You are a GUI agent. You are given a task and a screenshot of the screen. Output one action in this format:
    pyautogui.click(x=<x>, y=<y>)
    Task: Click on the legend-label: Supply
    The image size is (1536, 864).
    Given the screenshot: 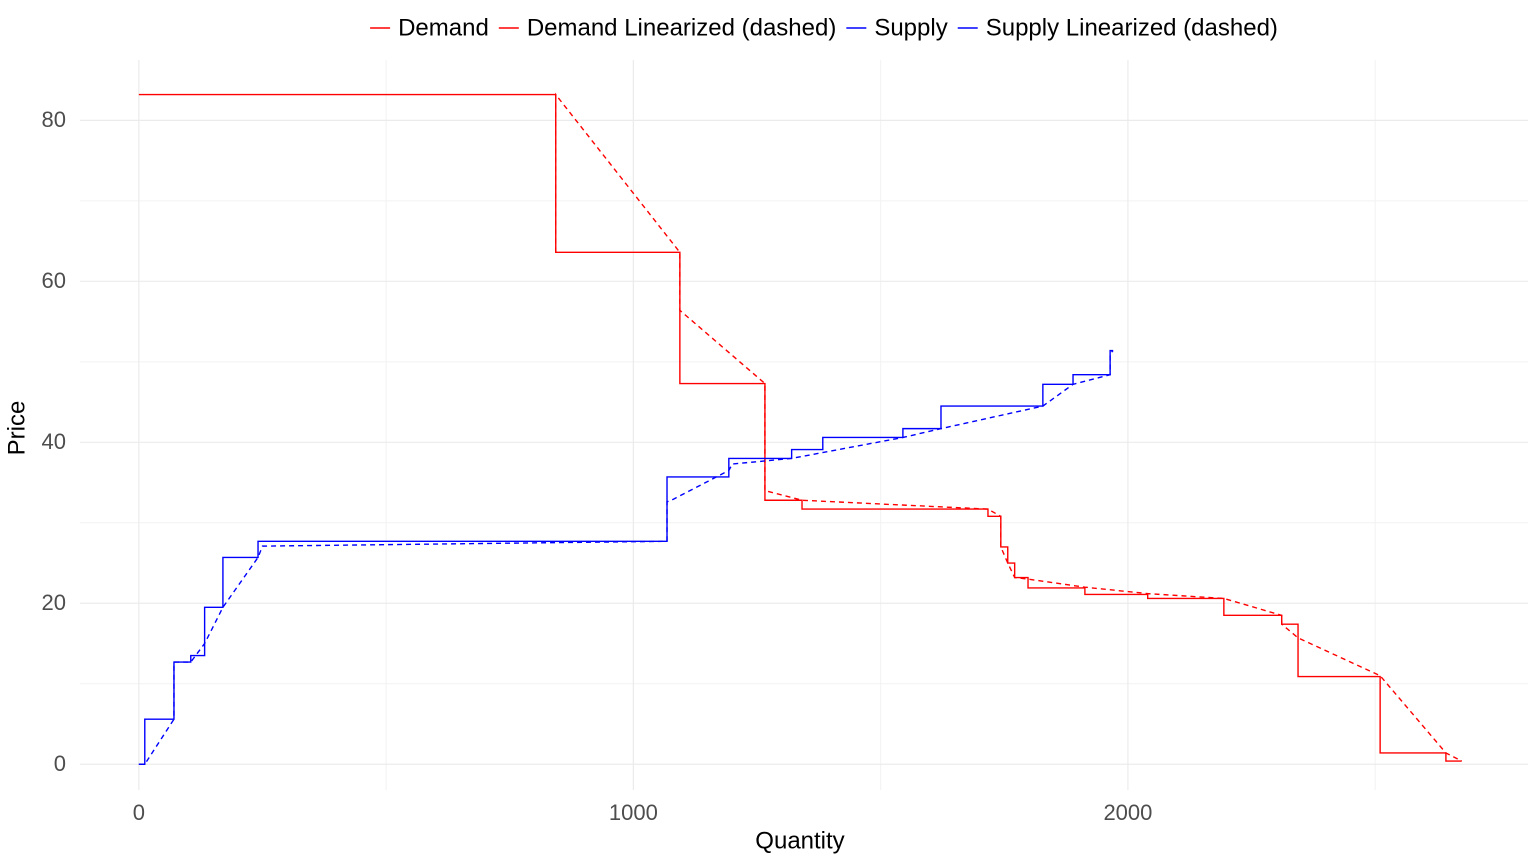 What is the action you would take?
    pyautogui.click(x=910, y=27)
    